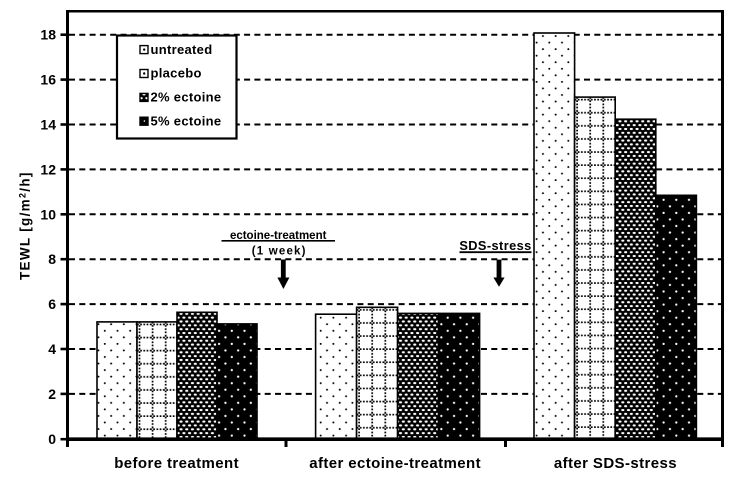 The height and width of the screenshot is (487, 744). I want to click on svg-text: untreated, so click(182, 49).